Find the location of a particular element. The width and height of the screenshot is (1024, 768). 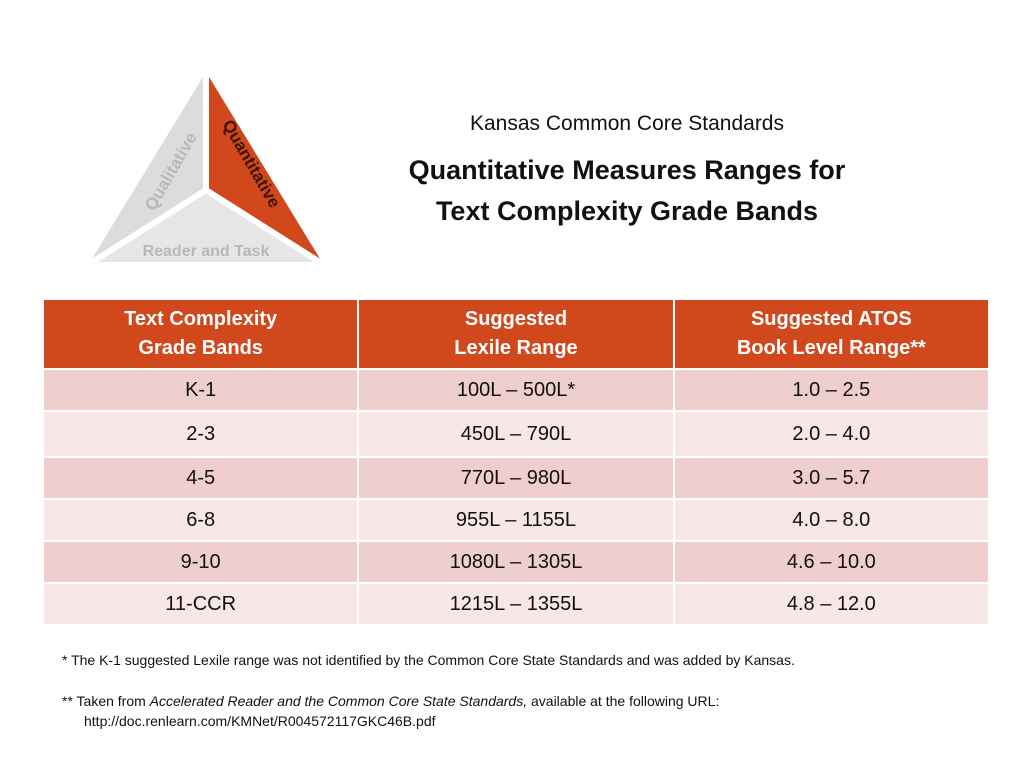

grade-band-cell: 9-10 is located at coordinates (200, 562).